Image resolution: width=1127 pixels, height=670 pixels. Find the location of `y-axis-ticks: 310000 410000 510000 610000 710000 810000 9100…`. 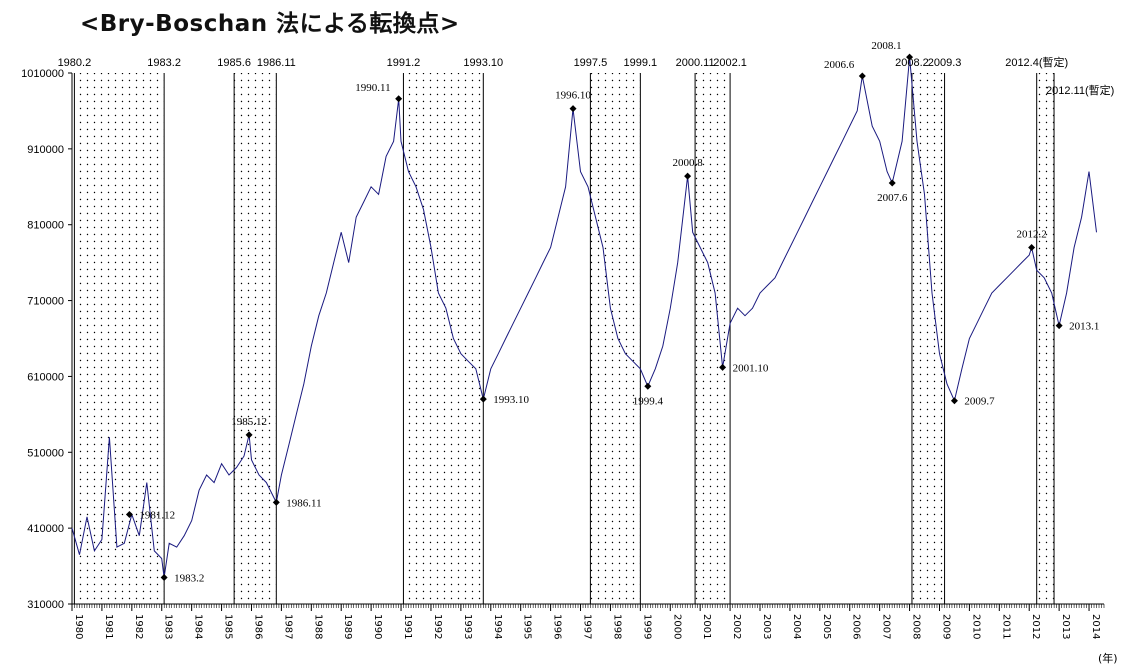

y-axis-ticks: 310000 410000 510000 610000 710000 810000 9100… is located at coordinates (46, 339).